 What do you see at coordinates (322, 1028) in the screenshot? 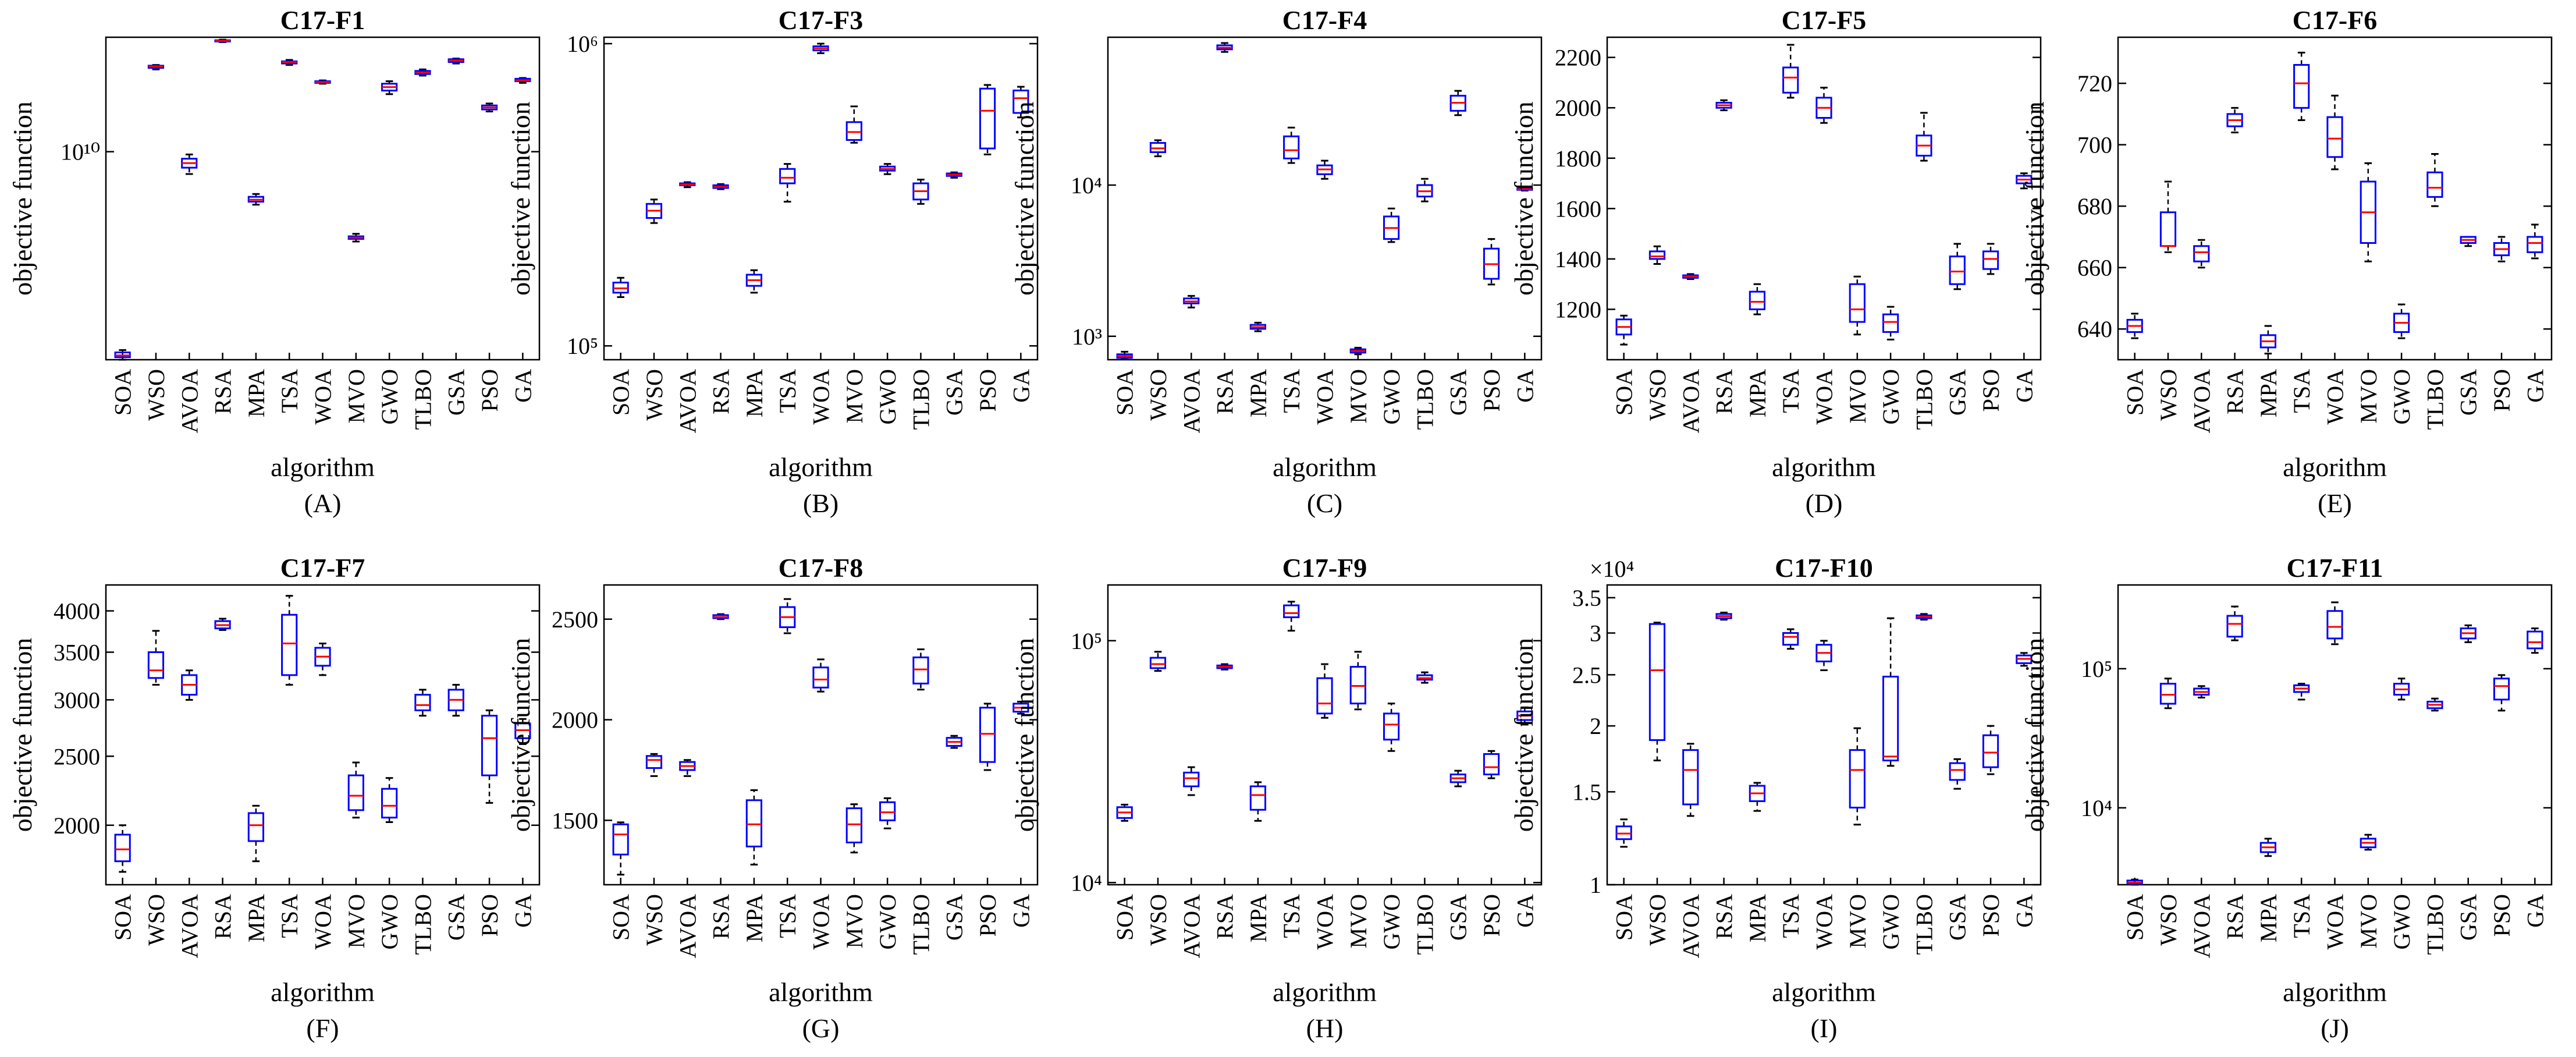
I see `panel-label: (F)` at bounding box center [322, 1028].